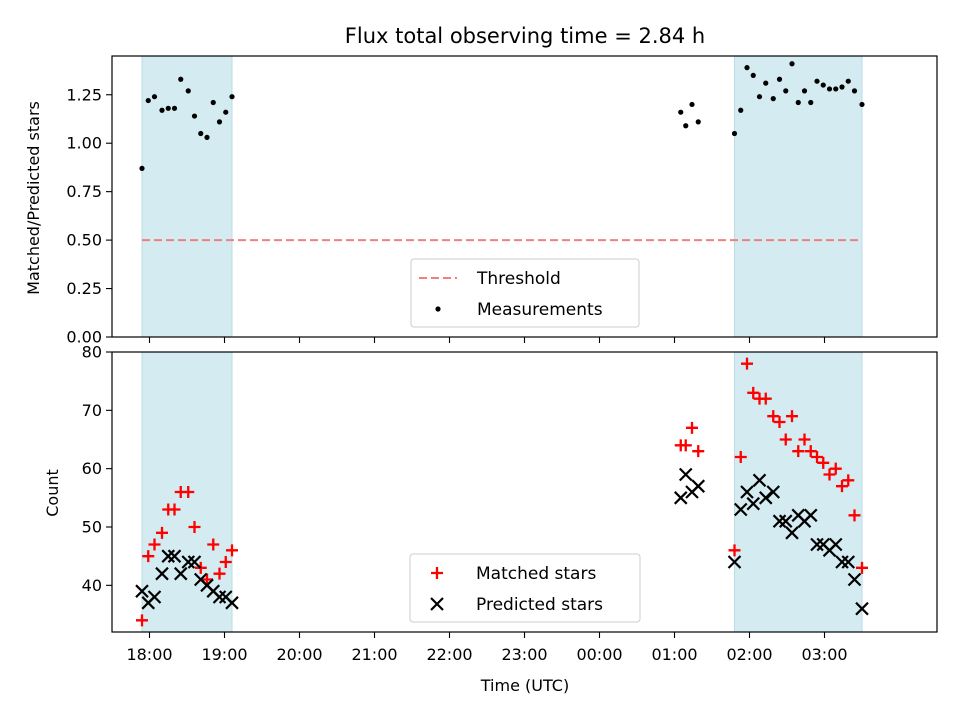 This screenshot has height=720, width=960. I want to click on y-tick-label-0-0.25: 0.25, so click(84, 288).